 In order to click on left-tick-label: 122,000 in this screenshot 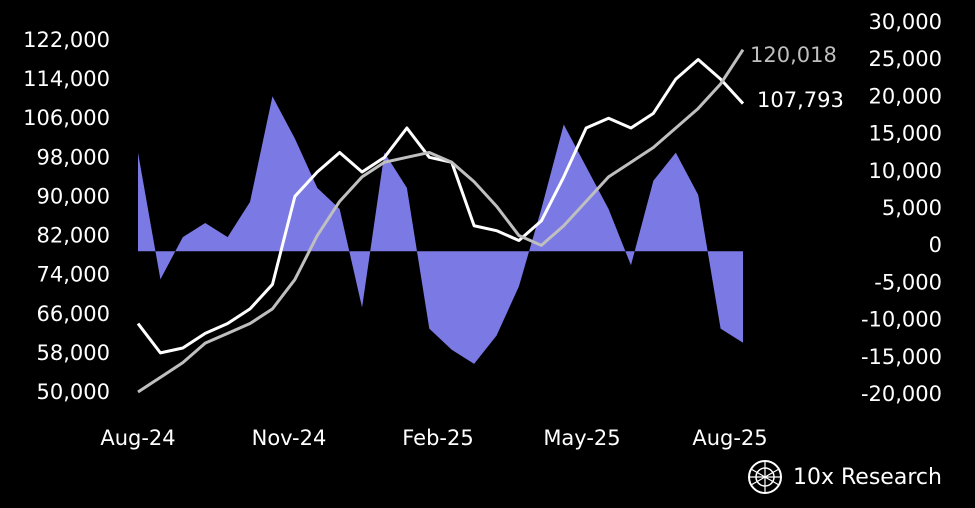, I will do `click(66, 40)`.